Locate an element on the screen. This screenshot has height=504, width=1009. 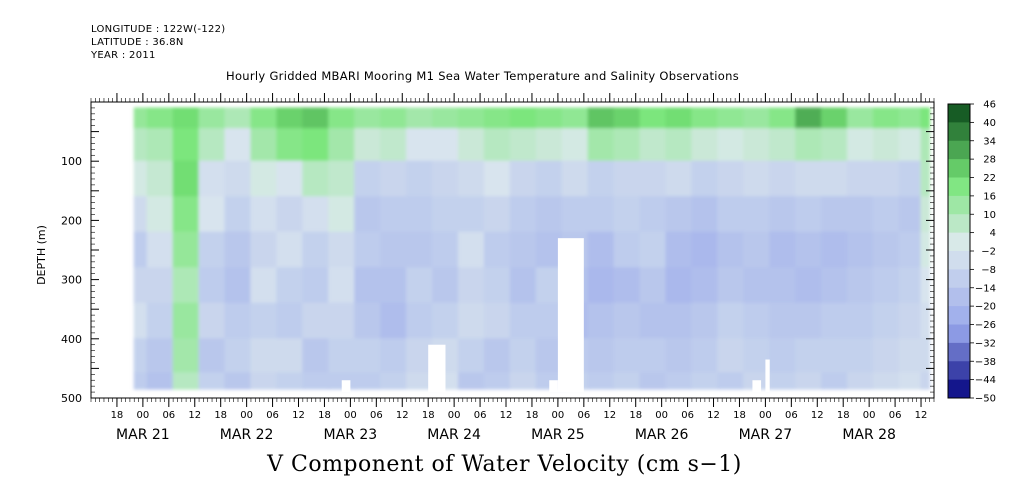
colorbar-label: 22 is located at coordinates (989, 178).